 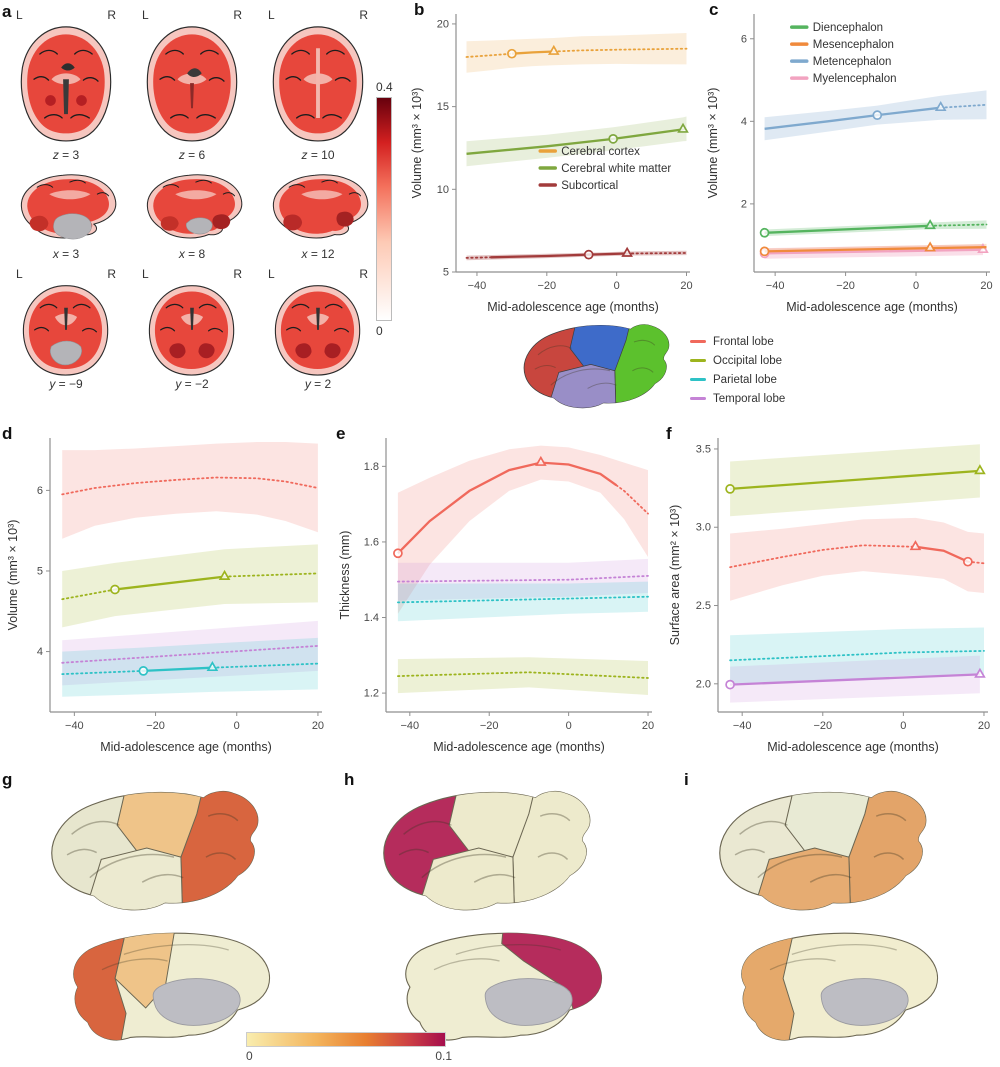 I want to click on legend-label: Myelencephalon, so click(x=855, y=79).